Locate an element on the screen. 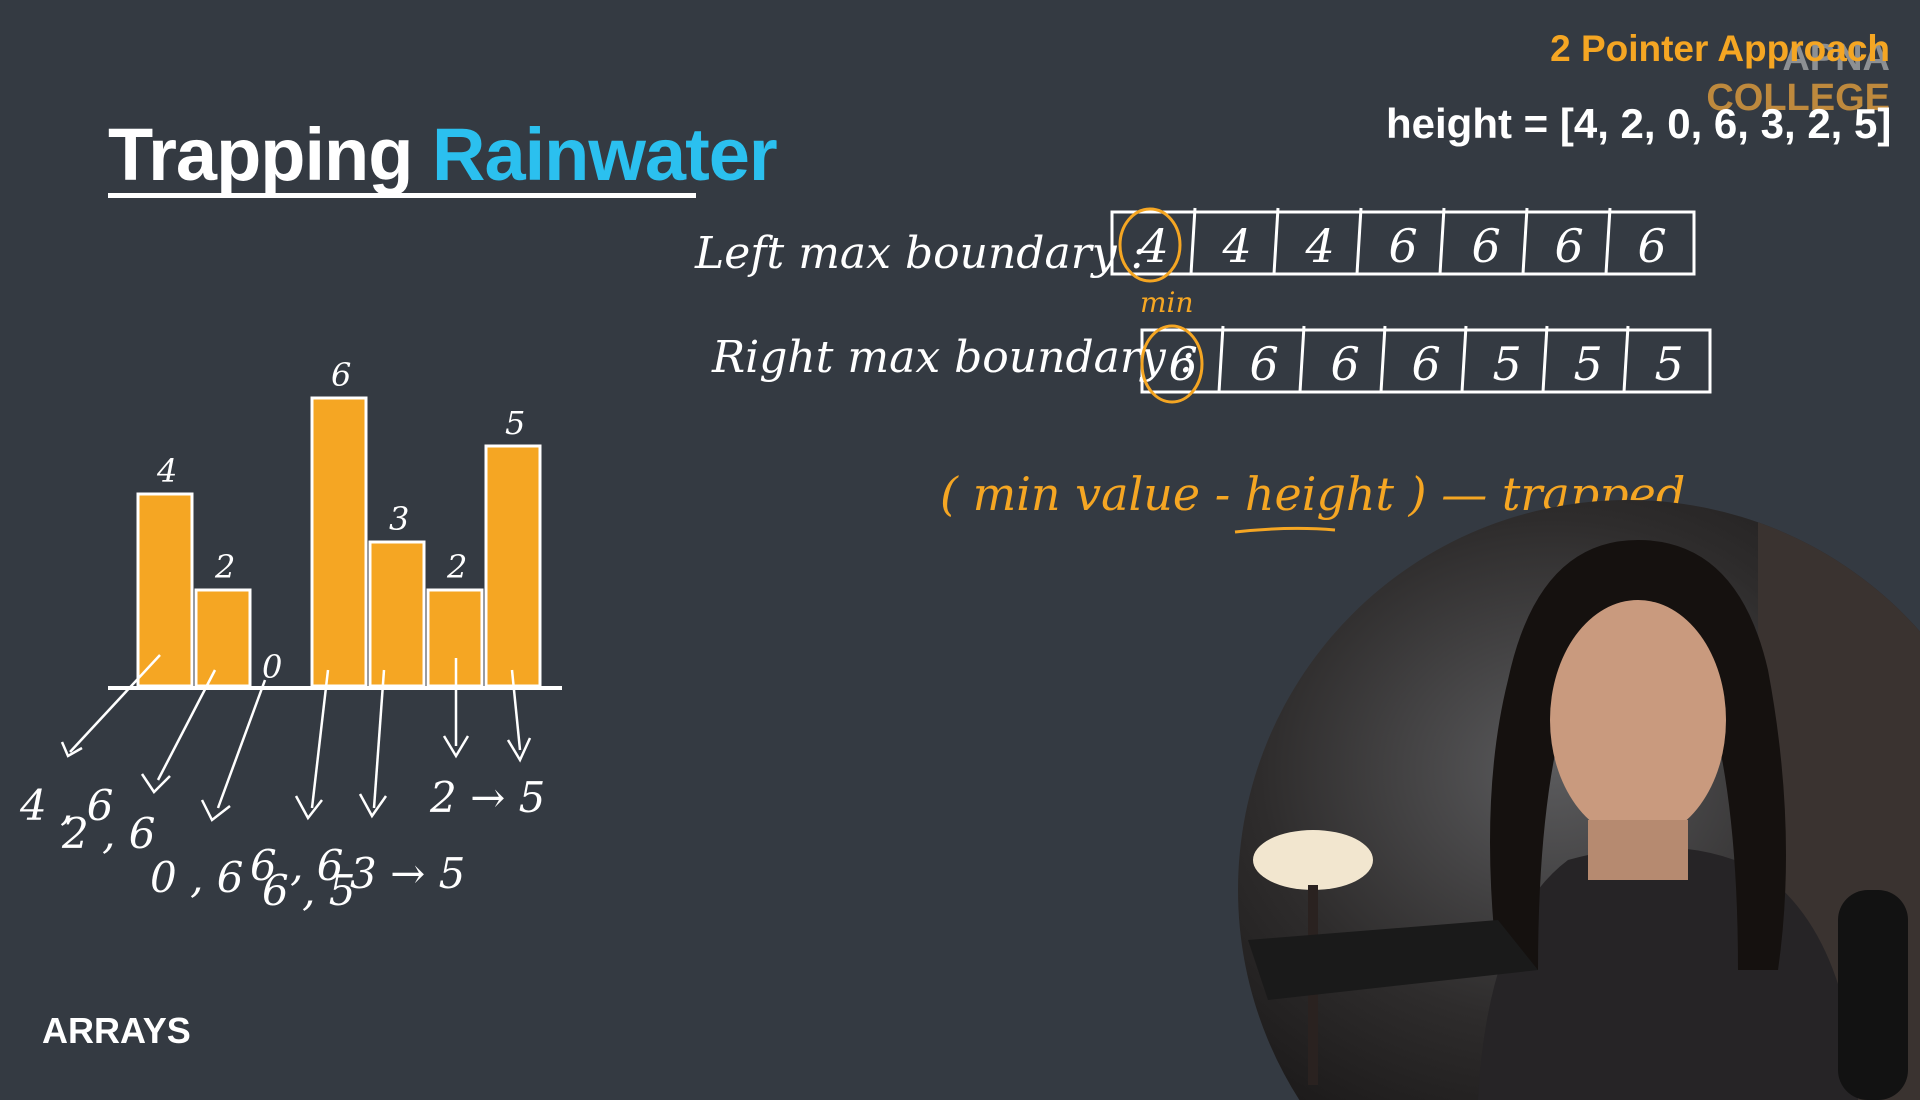 The image size is (1920, 1100). pair-4: 6 , 6 is located at coordinates (297, 865).